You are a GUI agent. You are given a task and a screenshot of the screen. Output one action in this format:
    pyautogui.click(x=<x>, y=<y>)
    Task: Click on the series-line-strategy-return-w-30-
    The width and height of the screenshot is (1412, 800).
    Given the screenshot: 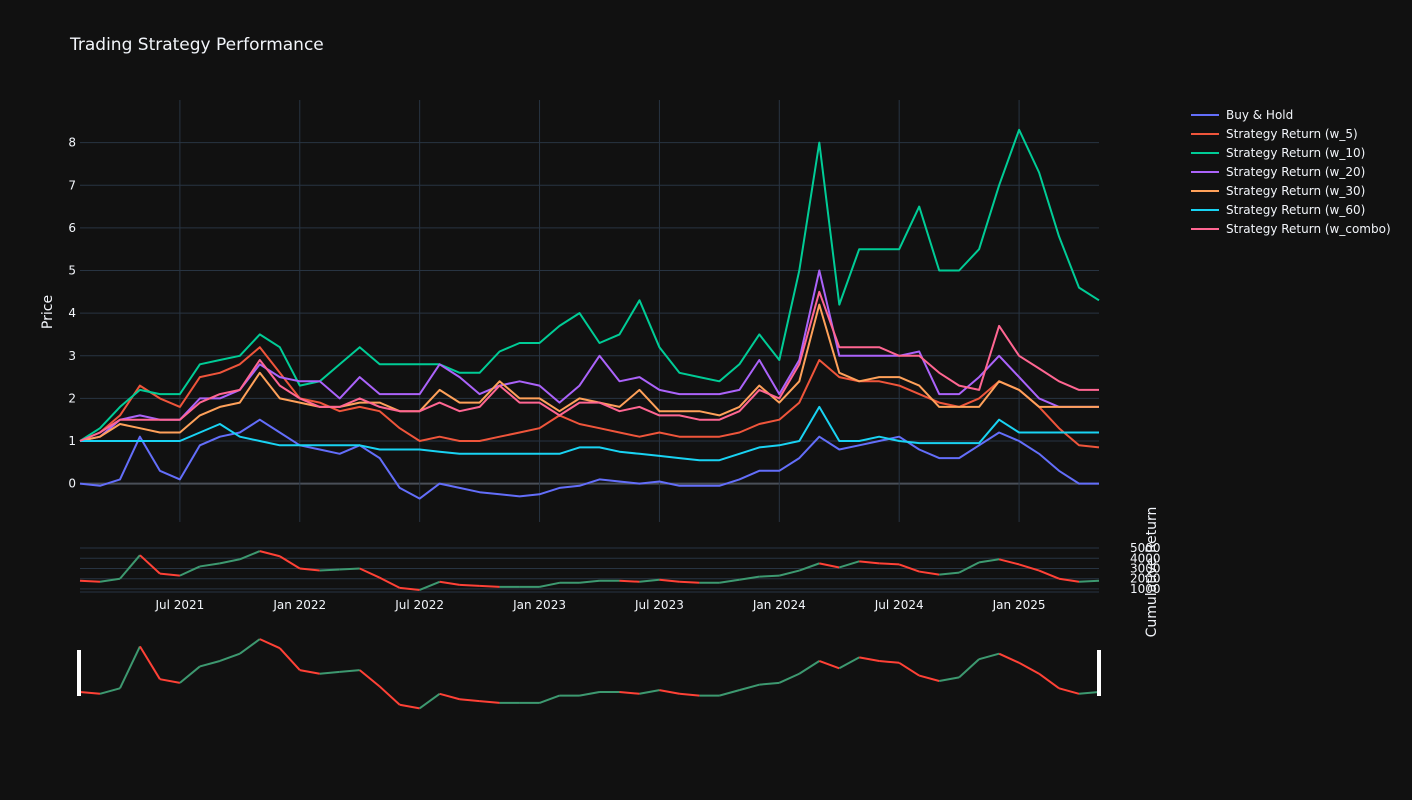 What is the action you would take?
    pyautogui.click(x=589, y=372)
    